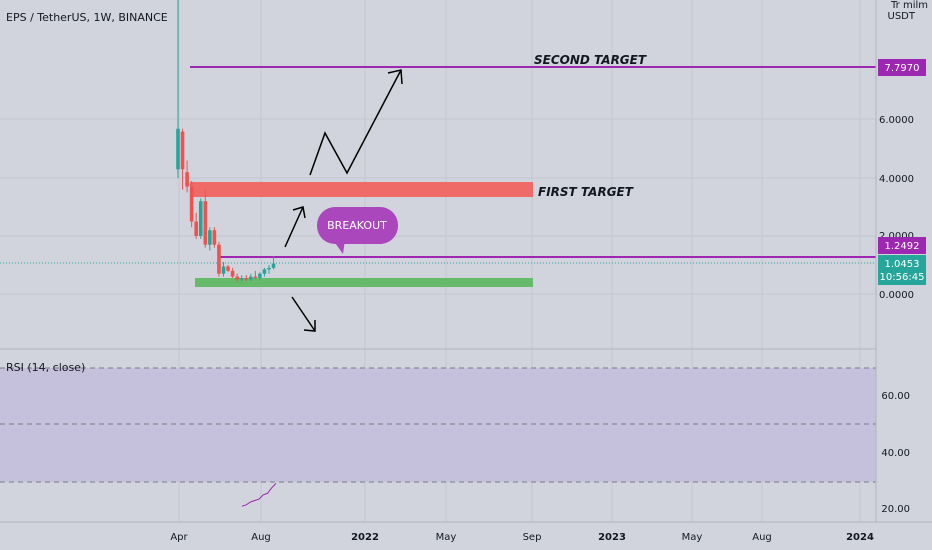 This screenshot has width=932, height=550. What do you see at coordinates (299, 212) in the screenshot?
I see `up-arrow-head` at bounding box center [299, 212].